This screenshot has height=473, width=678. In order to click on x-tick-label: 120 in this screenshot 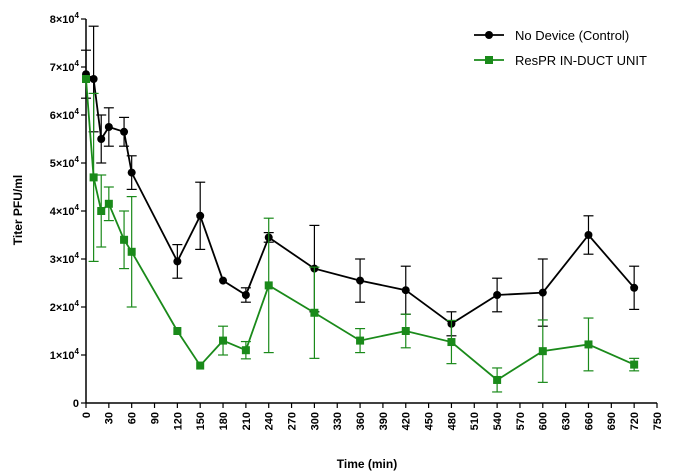, I will do `click(178, 421)`.